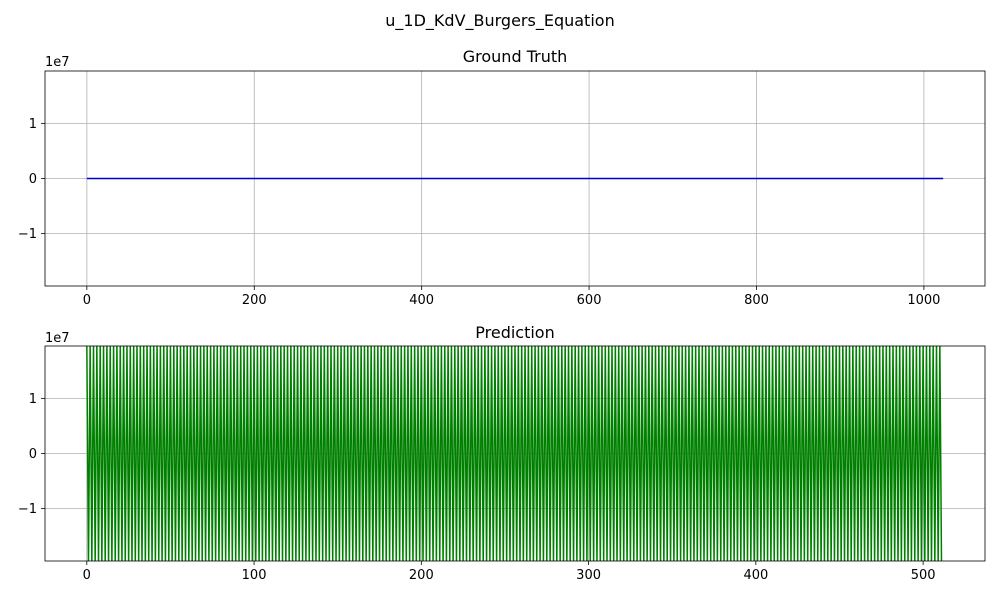  What do you see at coordinates (515, 56) in the screenshot?
I see `subplot-title: Ground Truth` at bounding box center [515, 56].